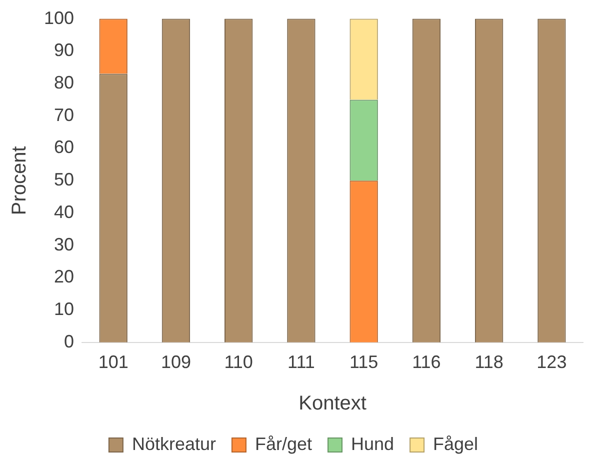 The image size is (589, 466). Describe the element at coordinates (372, 444) in the screenshot. I see `legend-label: Hund` at that location.